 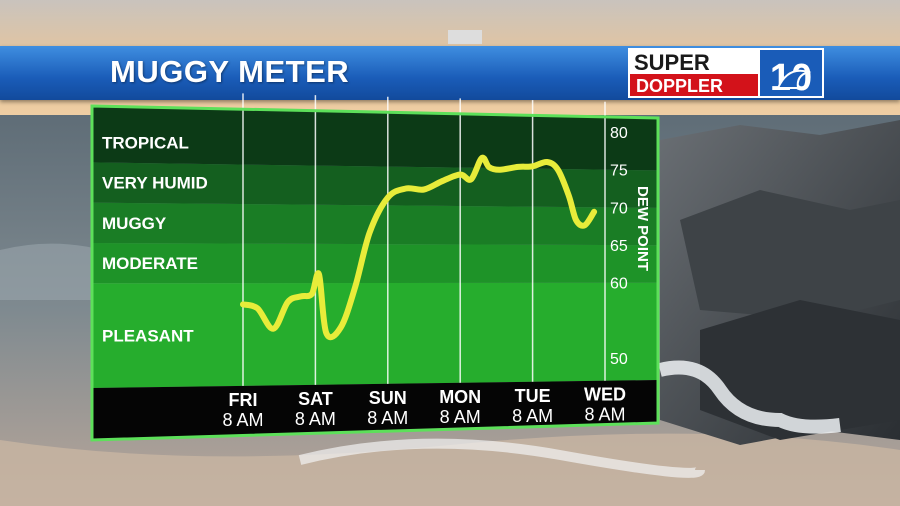 I want to click on logo-bottom-text: DOPPLER, so click(x=679, y=86).